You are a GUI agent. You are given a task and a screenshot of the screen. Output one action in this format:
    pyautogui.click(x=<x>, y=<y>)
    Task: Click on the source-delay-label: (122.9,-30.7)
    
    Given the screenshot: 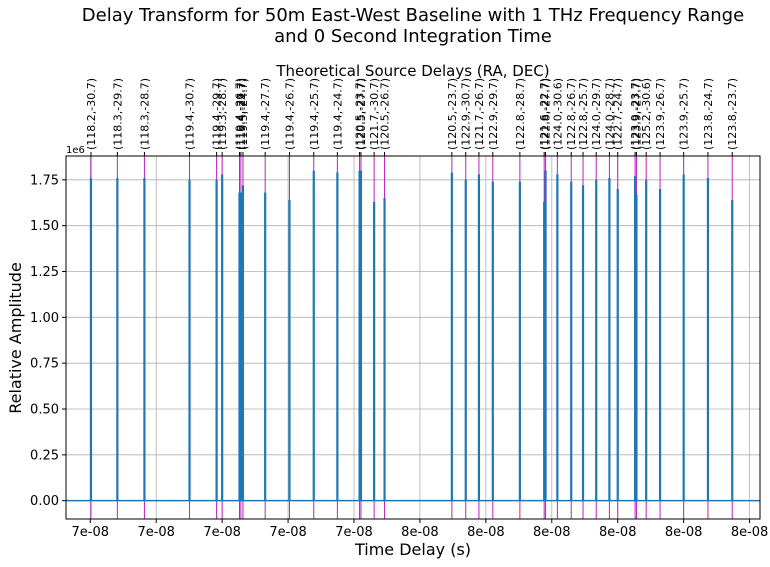 What is the action you would take?
    pyautogui.click(x=466, y=114)
    